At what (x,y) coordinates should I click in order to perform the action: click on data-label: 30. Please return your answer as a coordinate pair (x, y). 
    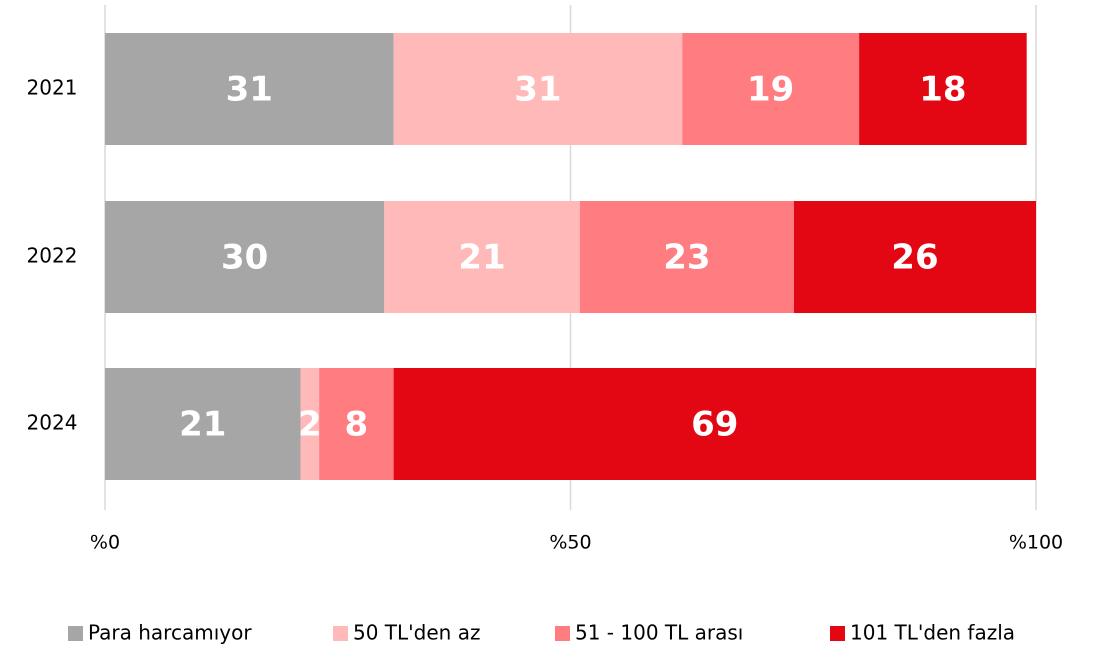
    Looking at the image, I should click on (244, 258).